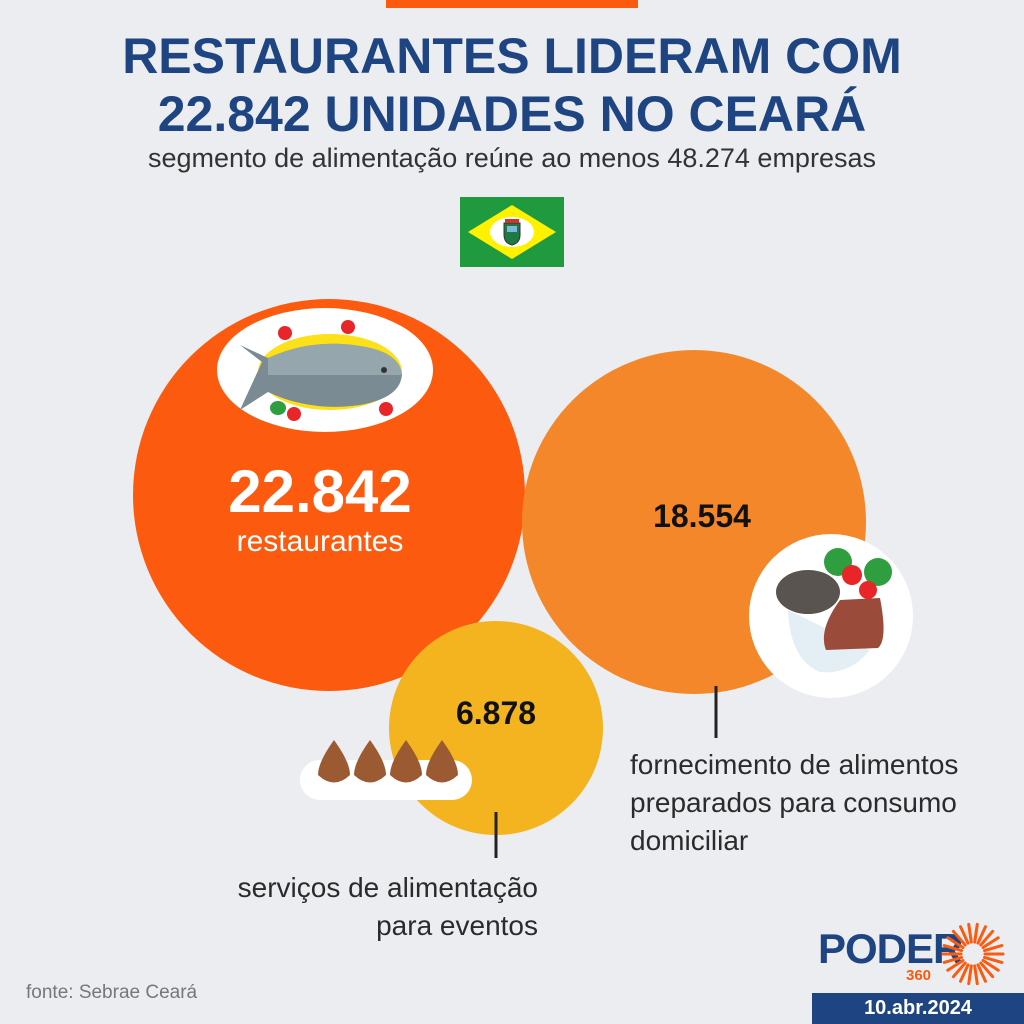 This screenshot has width=1024, height=1024. What do you see at coordinates (112, 992) in the screenshot?
I see `source-note: fonte: Sebrae Ceará` at bounding box center [112, 992].